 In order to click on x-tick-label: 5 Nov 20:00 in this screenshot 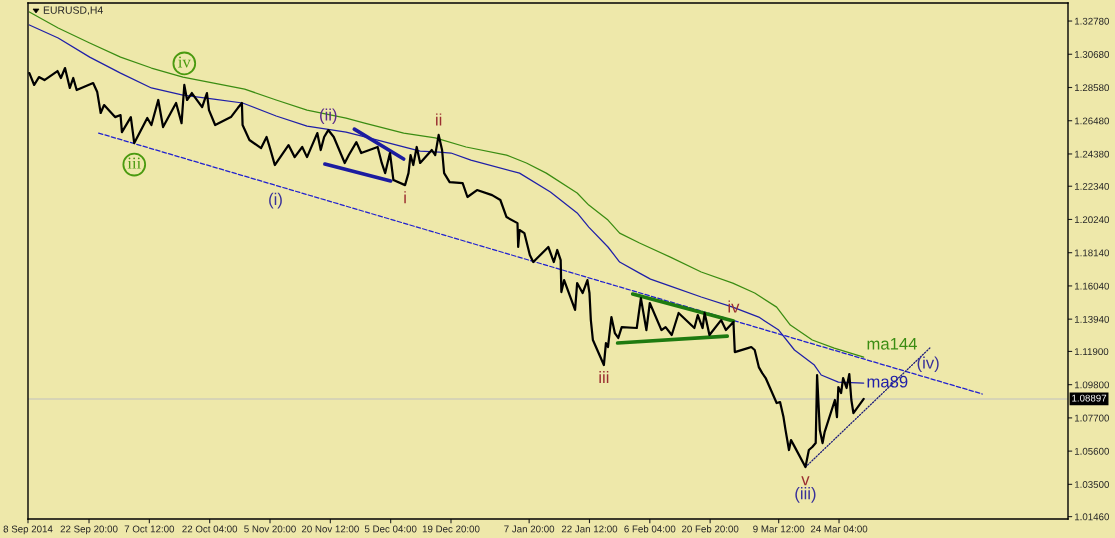, I will do `click(270, 529)`.